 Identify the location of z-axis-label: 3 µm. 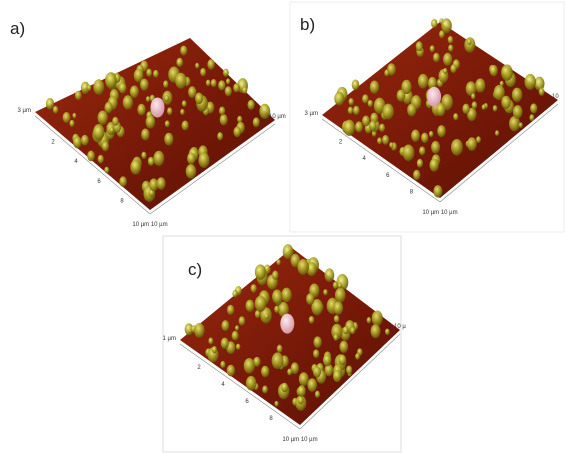
(311, 114).